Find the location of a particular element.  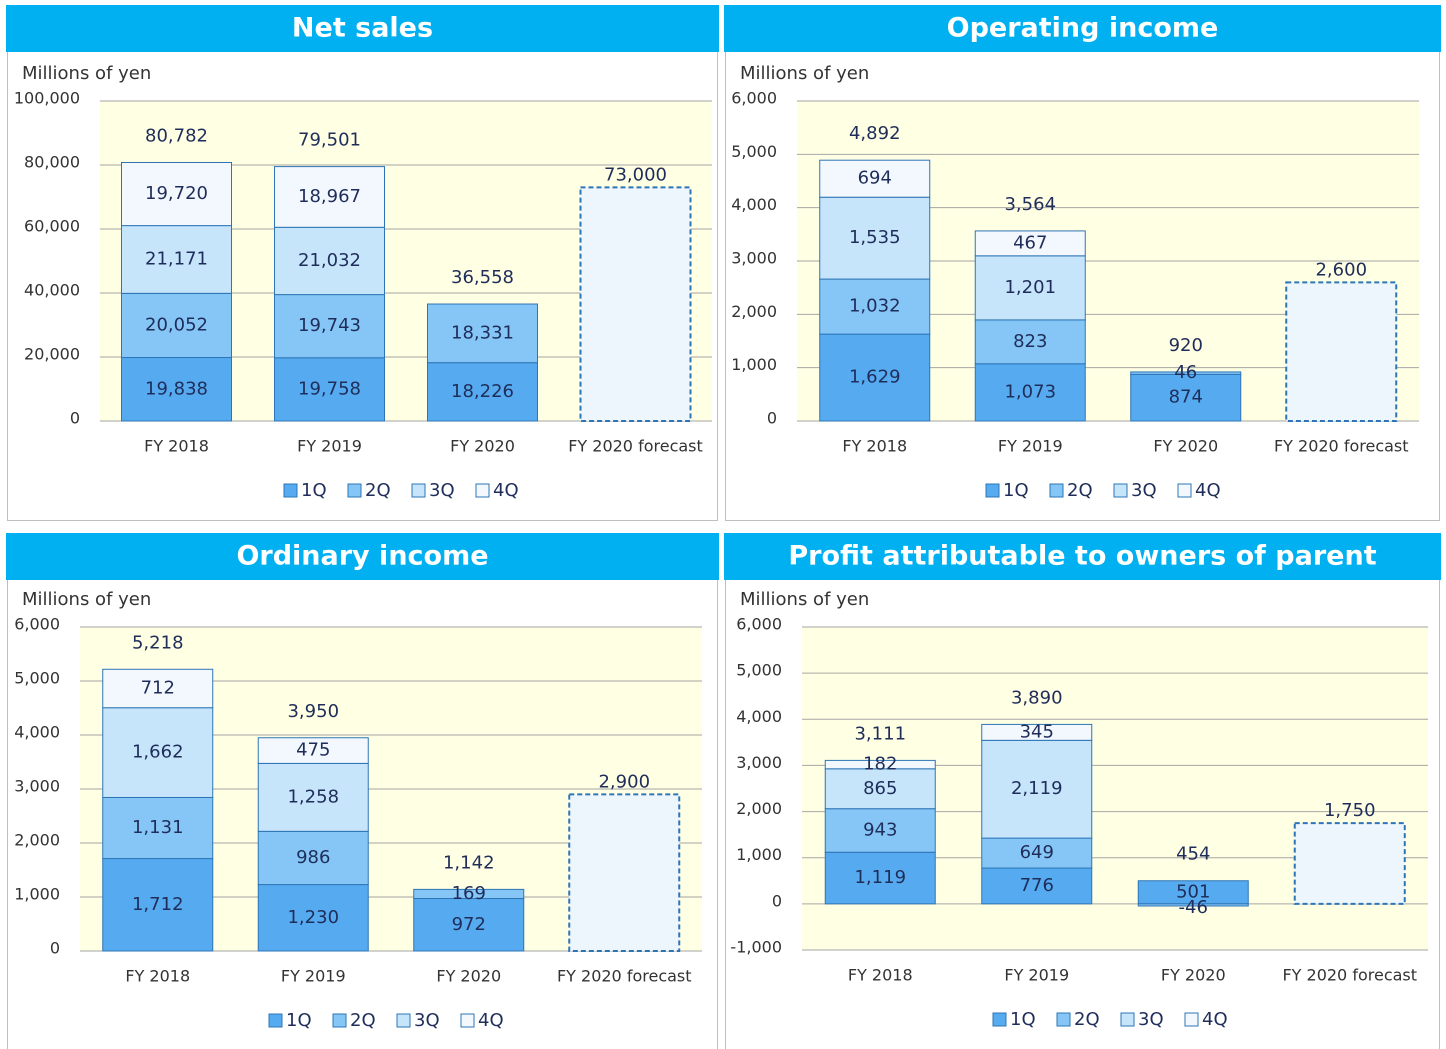

segment-label: 1,712 is located at coordinates (158, 904).